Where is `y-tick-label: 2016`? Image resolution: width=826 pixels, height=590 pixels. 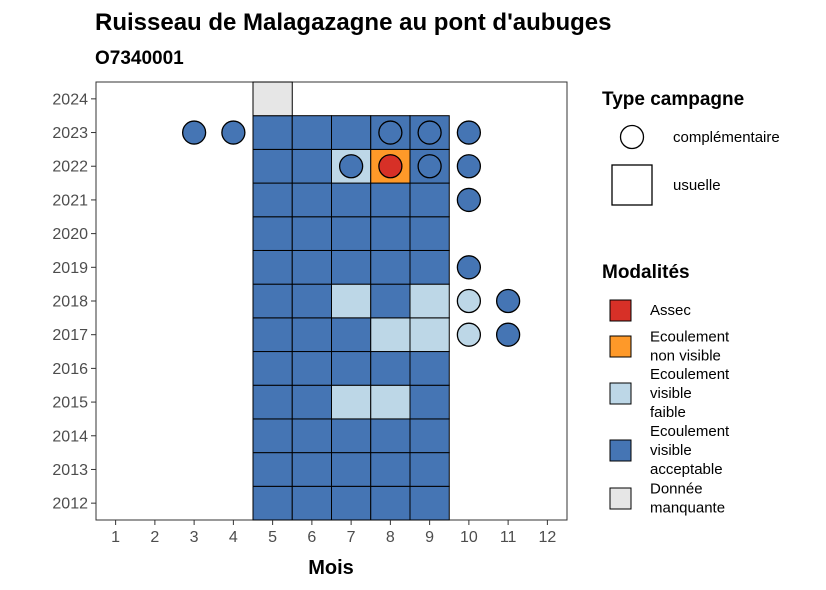
y-tick-label: 2016 is located at coordinates (70, 369).